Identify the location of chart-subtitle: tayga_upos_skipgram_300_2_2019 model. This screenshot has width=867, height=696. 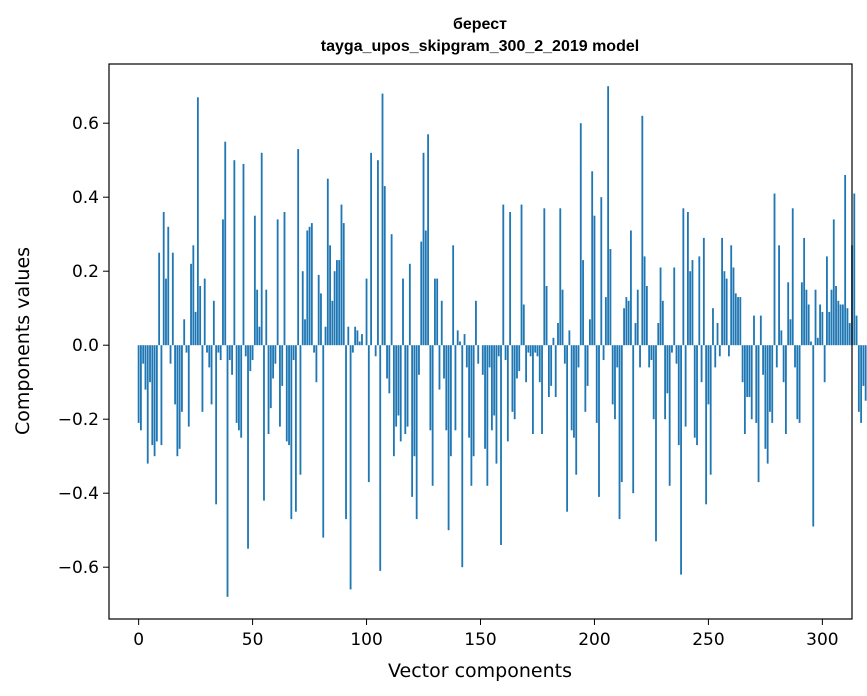
(480, 46).